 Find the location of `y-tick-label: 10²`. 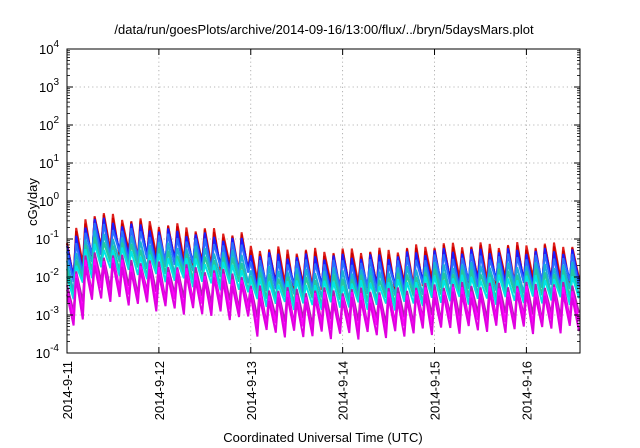

y-tick-label: 10² is located at coordinates (49, 124).